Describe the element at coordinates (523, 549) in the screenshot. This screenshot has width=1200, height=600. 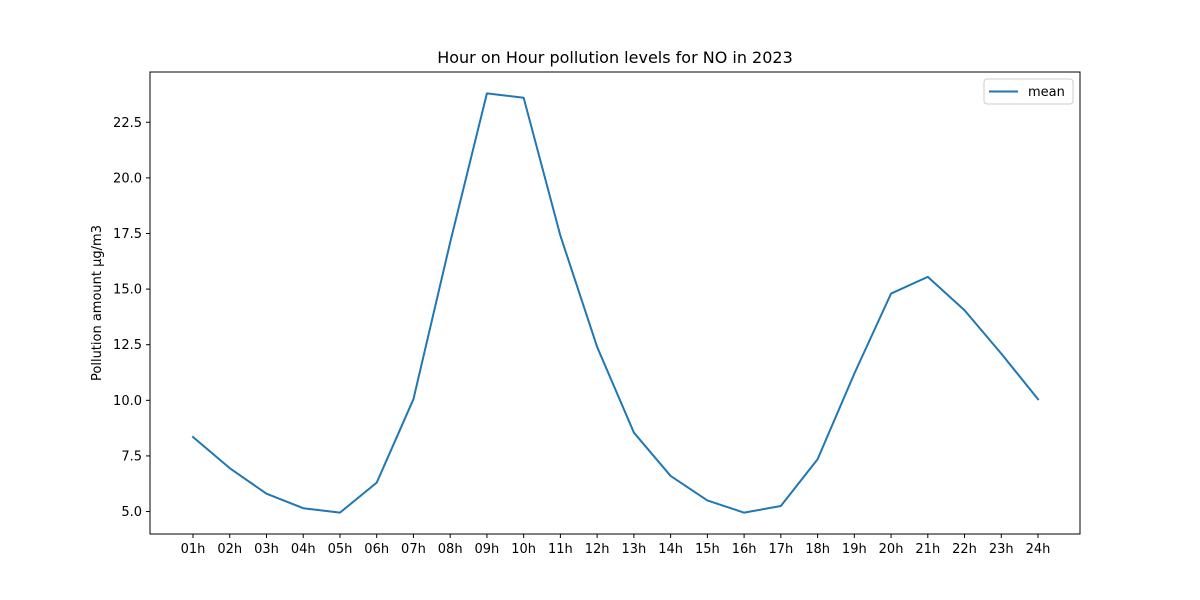
I see `x-tick-label: 10h` at that location.